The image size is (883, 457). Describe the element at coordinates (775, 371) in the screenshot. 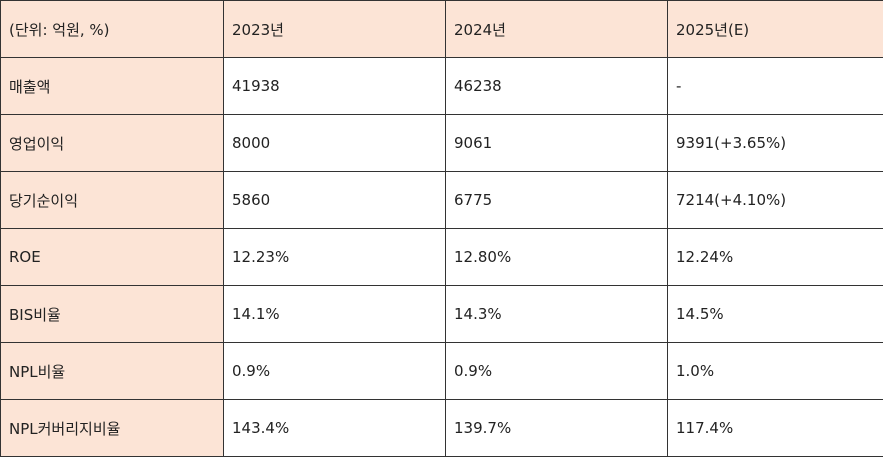

I see `data-cell: 1.0%` at that location.